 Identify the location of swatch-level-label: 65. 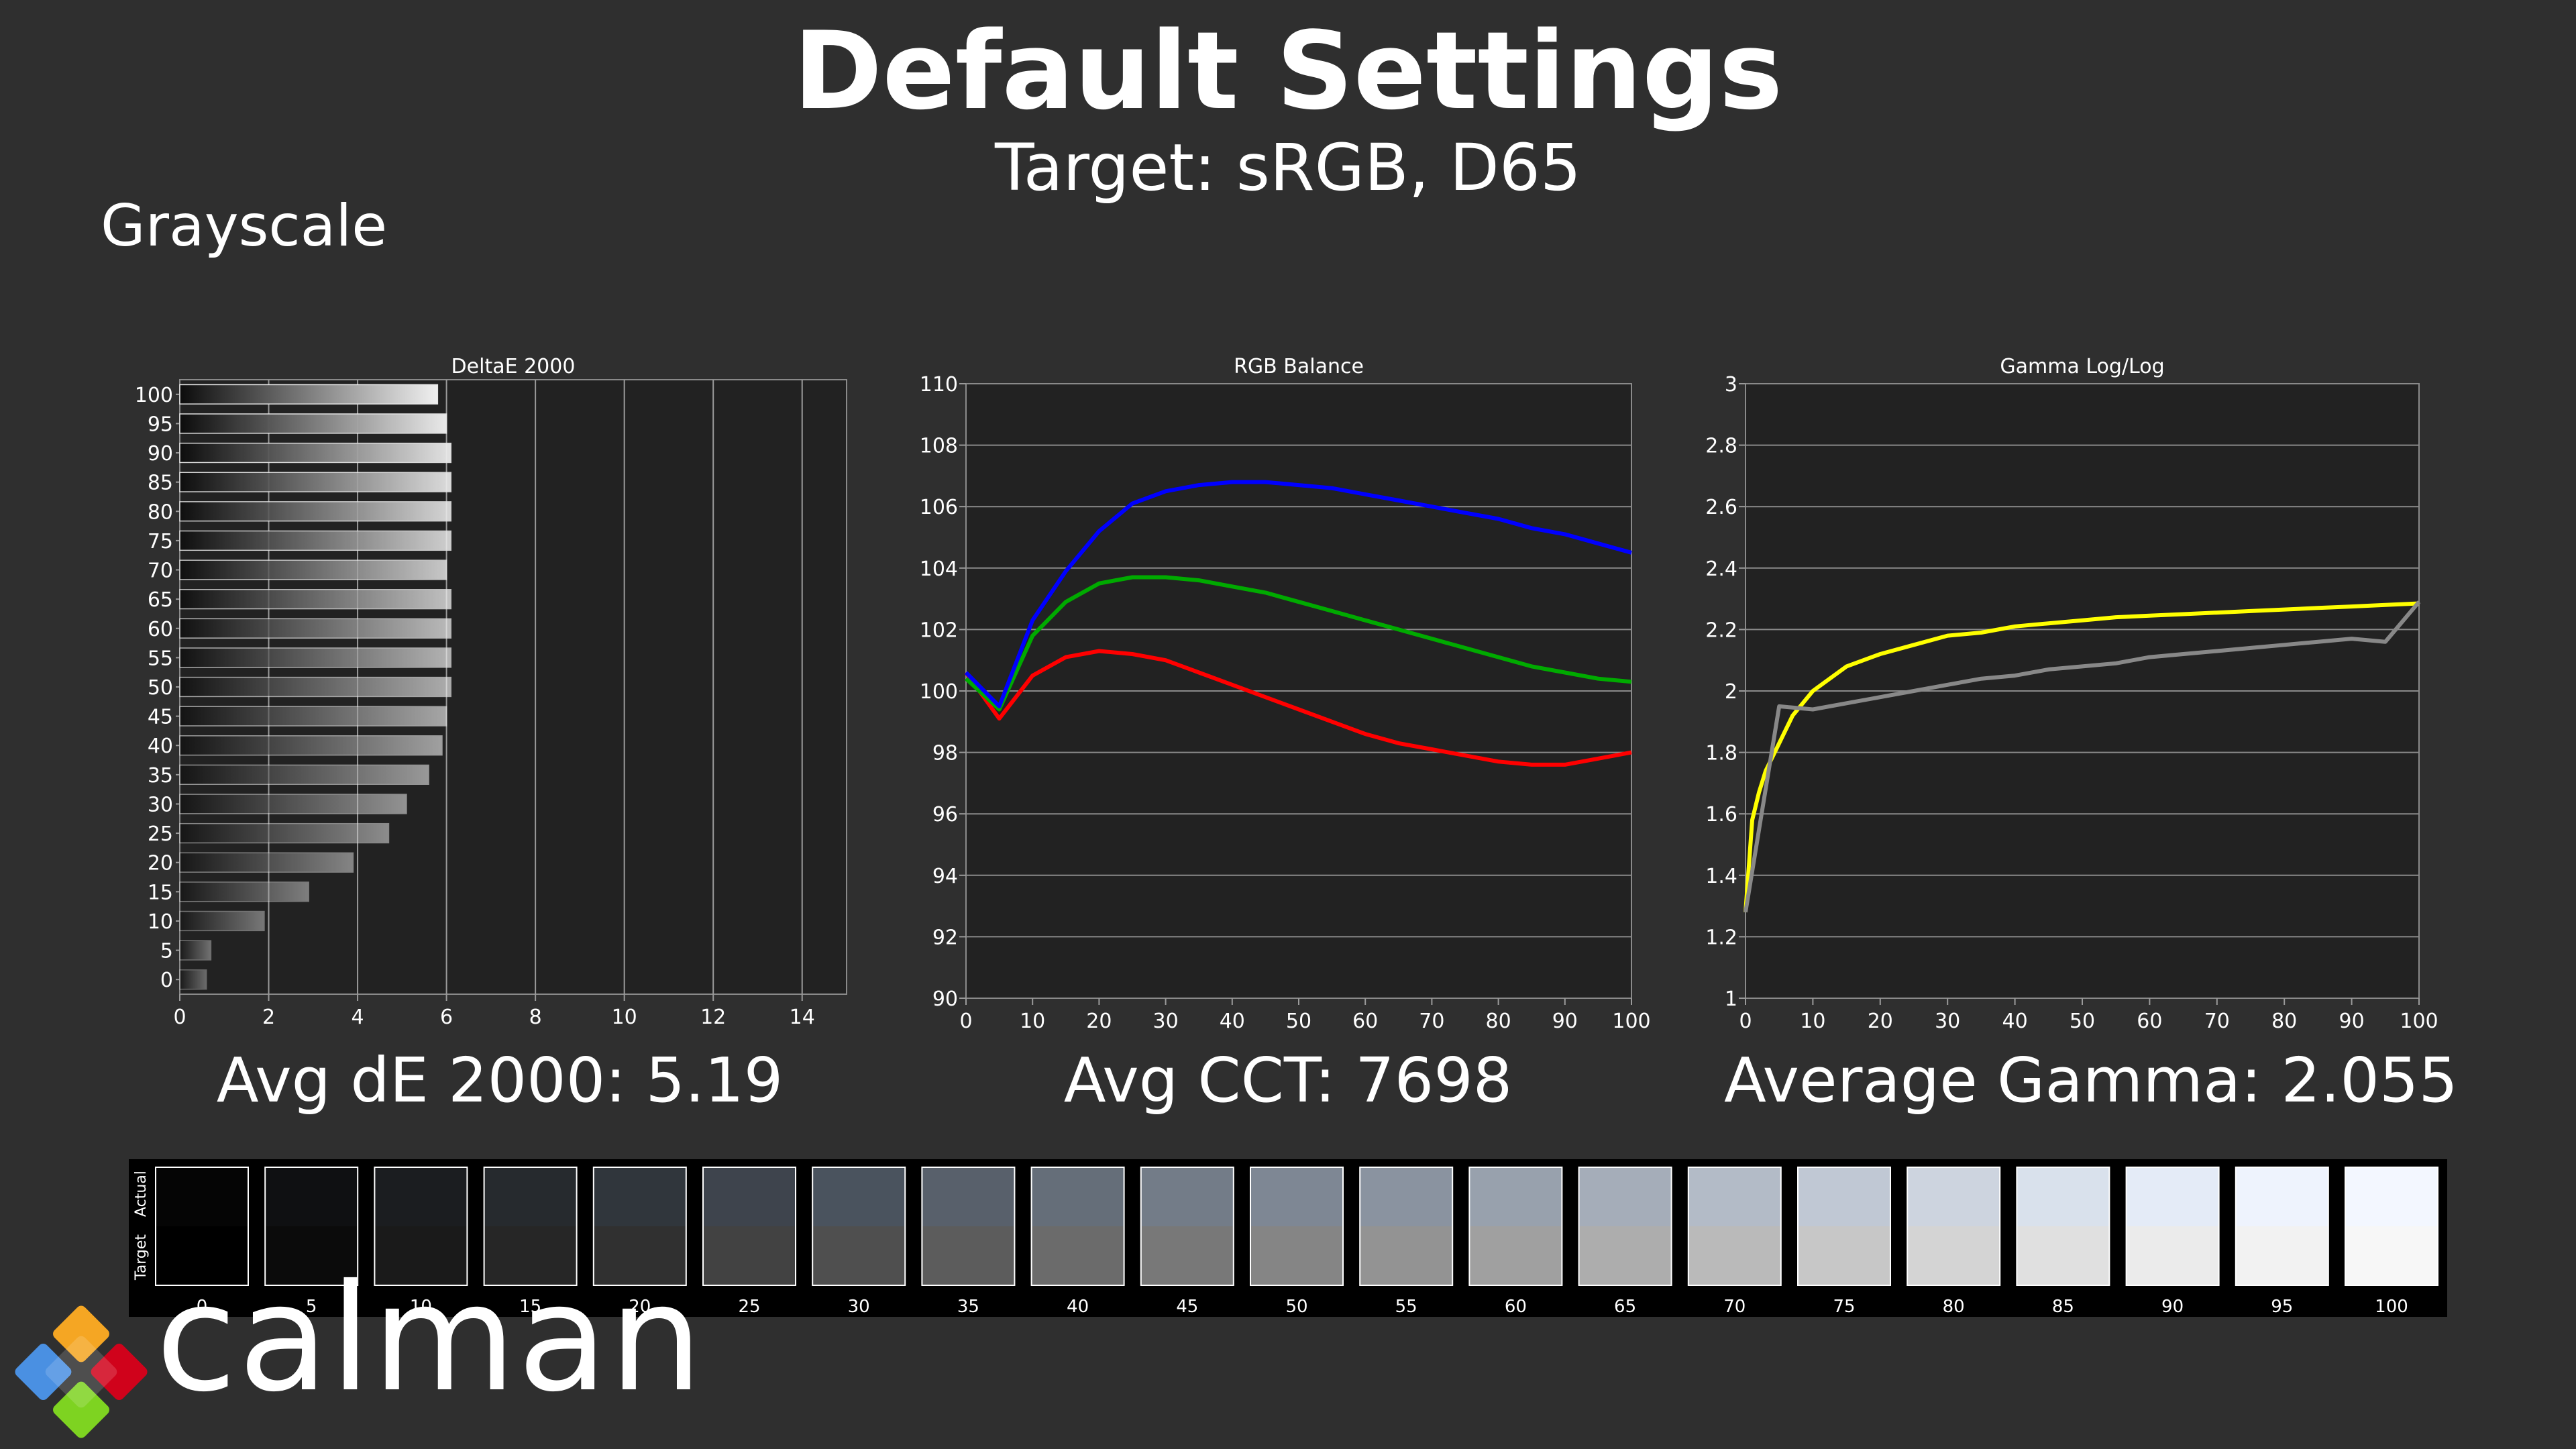
(1625, 1307).